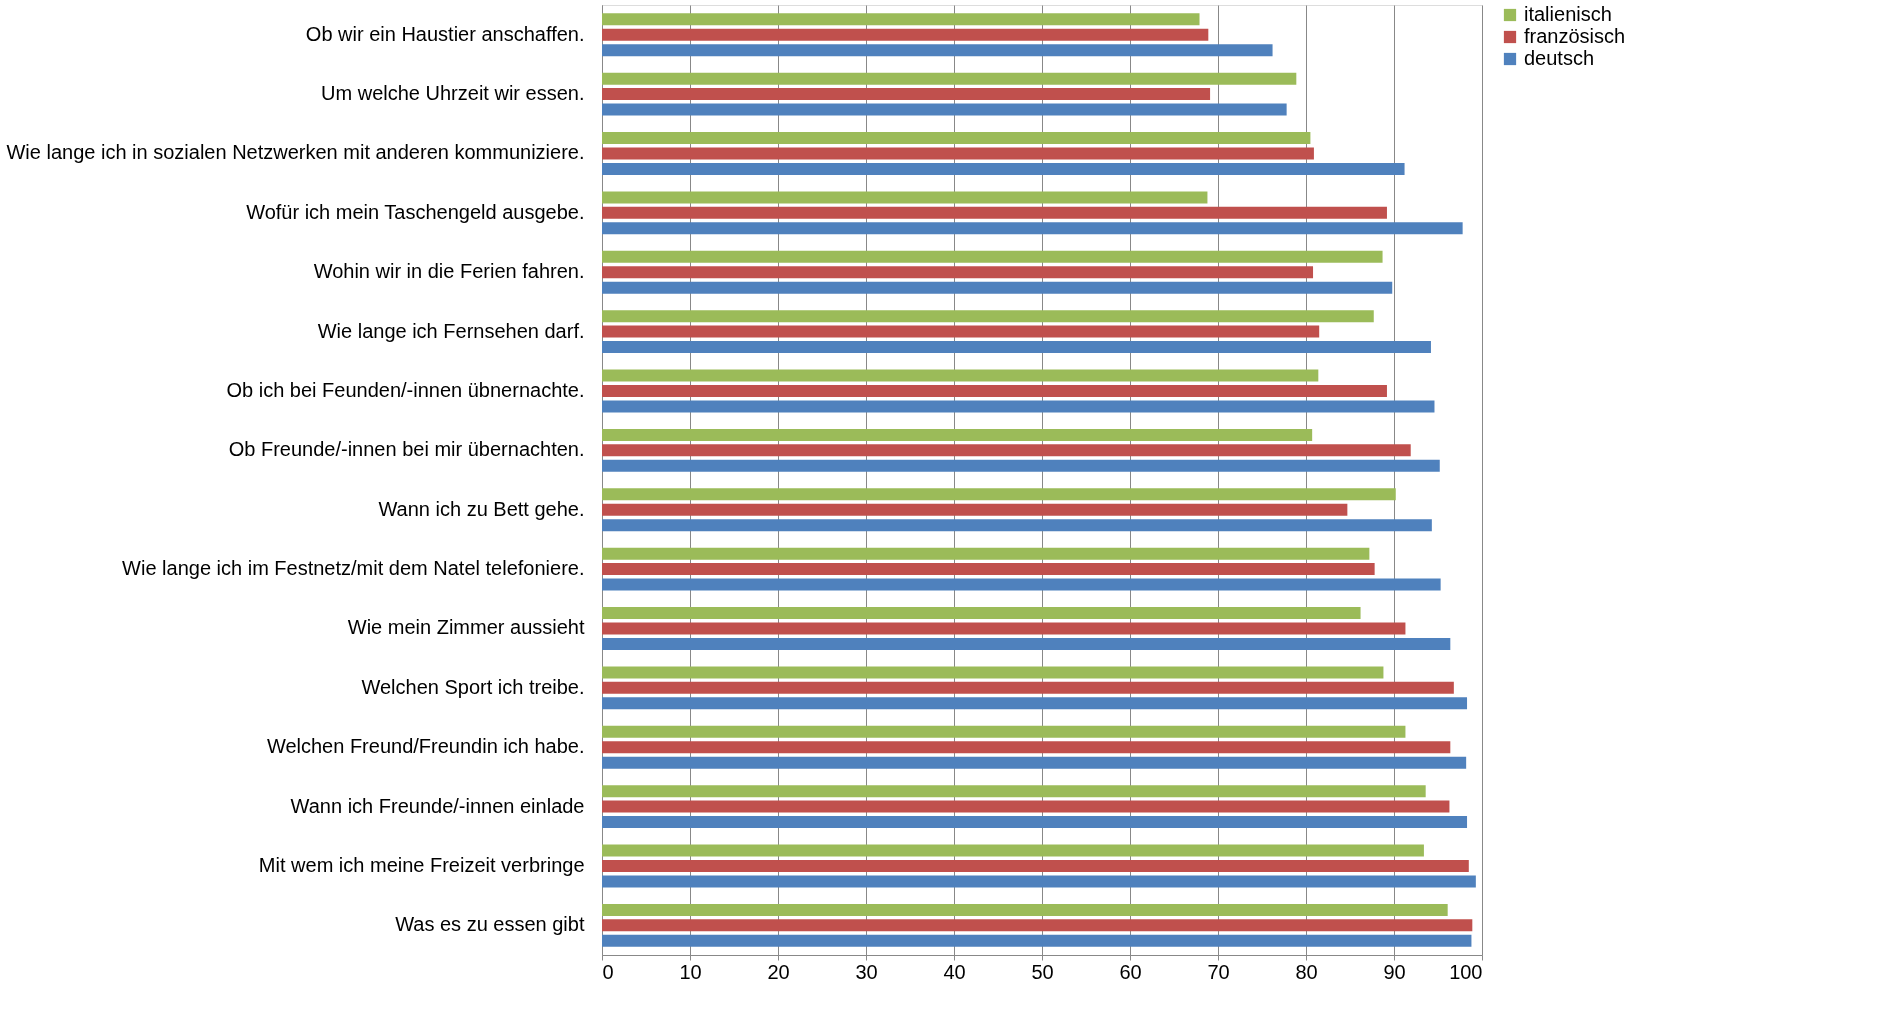 The height and width of the screenshot is (1014, 1896). Describe the element at coordinates (1394, 971) in the screenshot. I see `x-tick-label: 90` at that location.